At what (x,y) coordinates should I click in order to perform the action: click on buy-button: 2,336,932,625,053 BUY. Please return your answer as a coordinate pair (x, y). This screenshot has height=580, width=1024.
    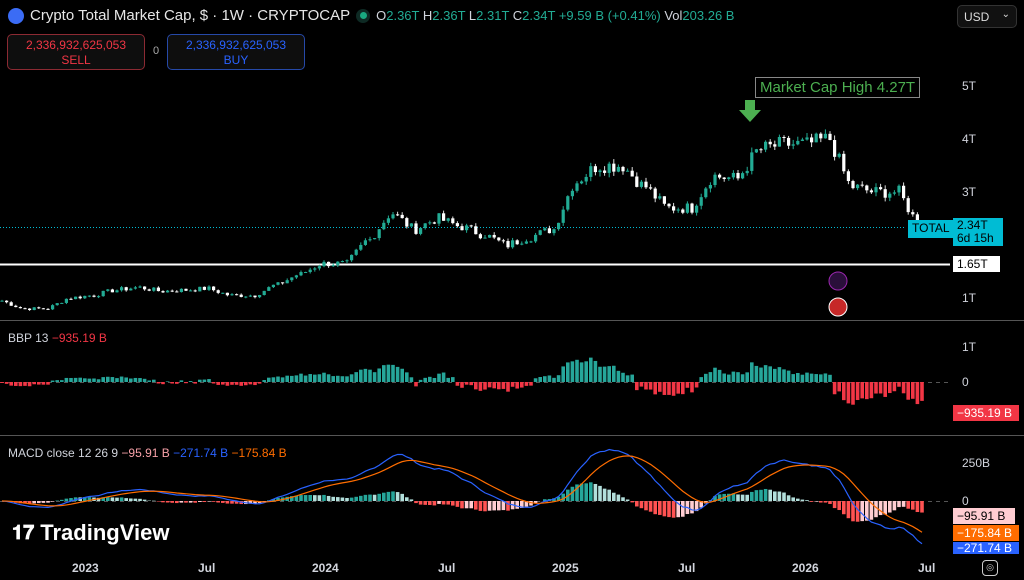
    Looking at the image, I should click on (236, 52).